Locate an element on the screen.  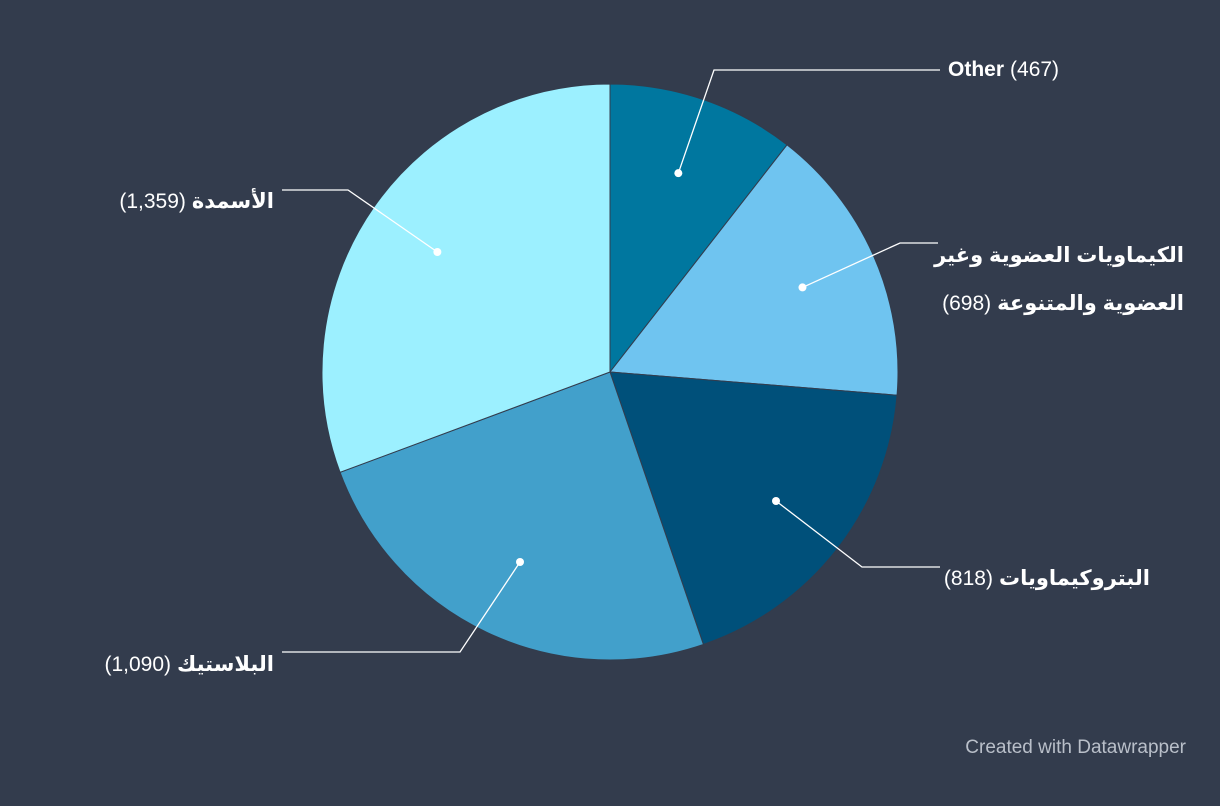
slice-label-plastics: البلاستيك(1,090) is located at coordinates (189, 664).